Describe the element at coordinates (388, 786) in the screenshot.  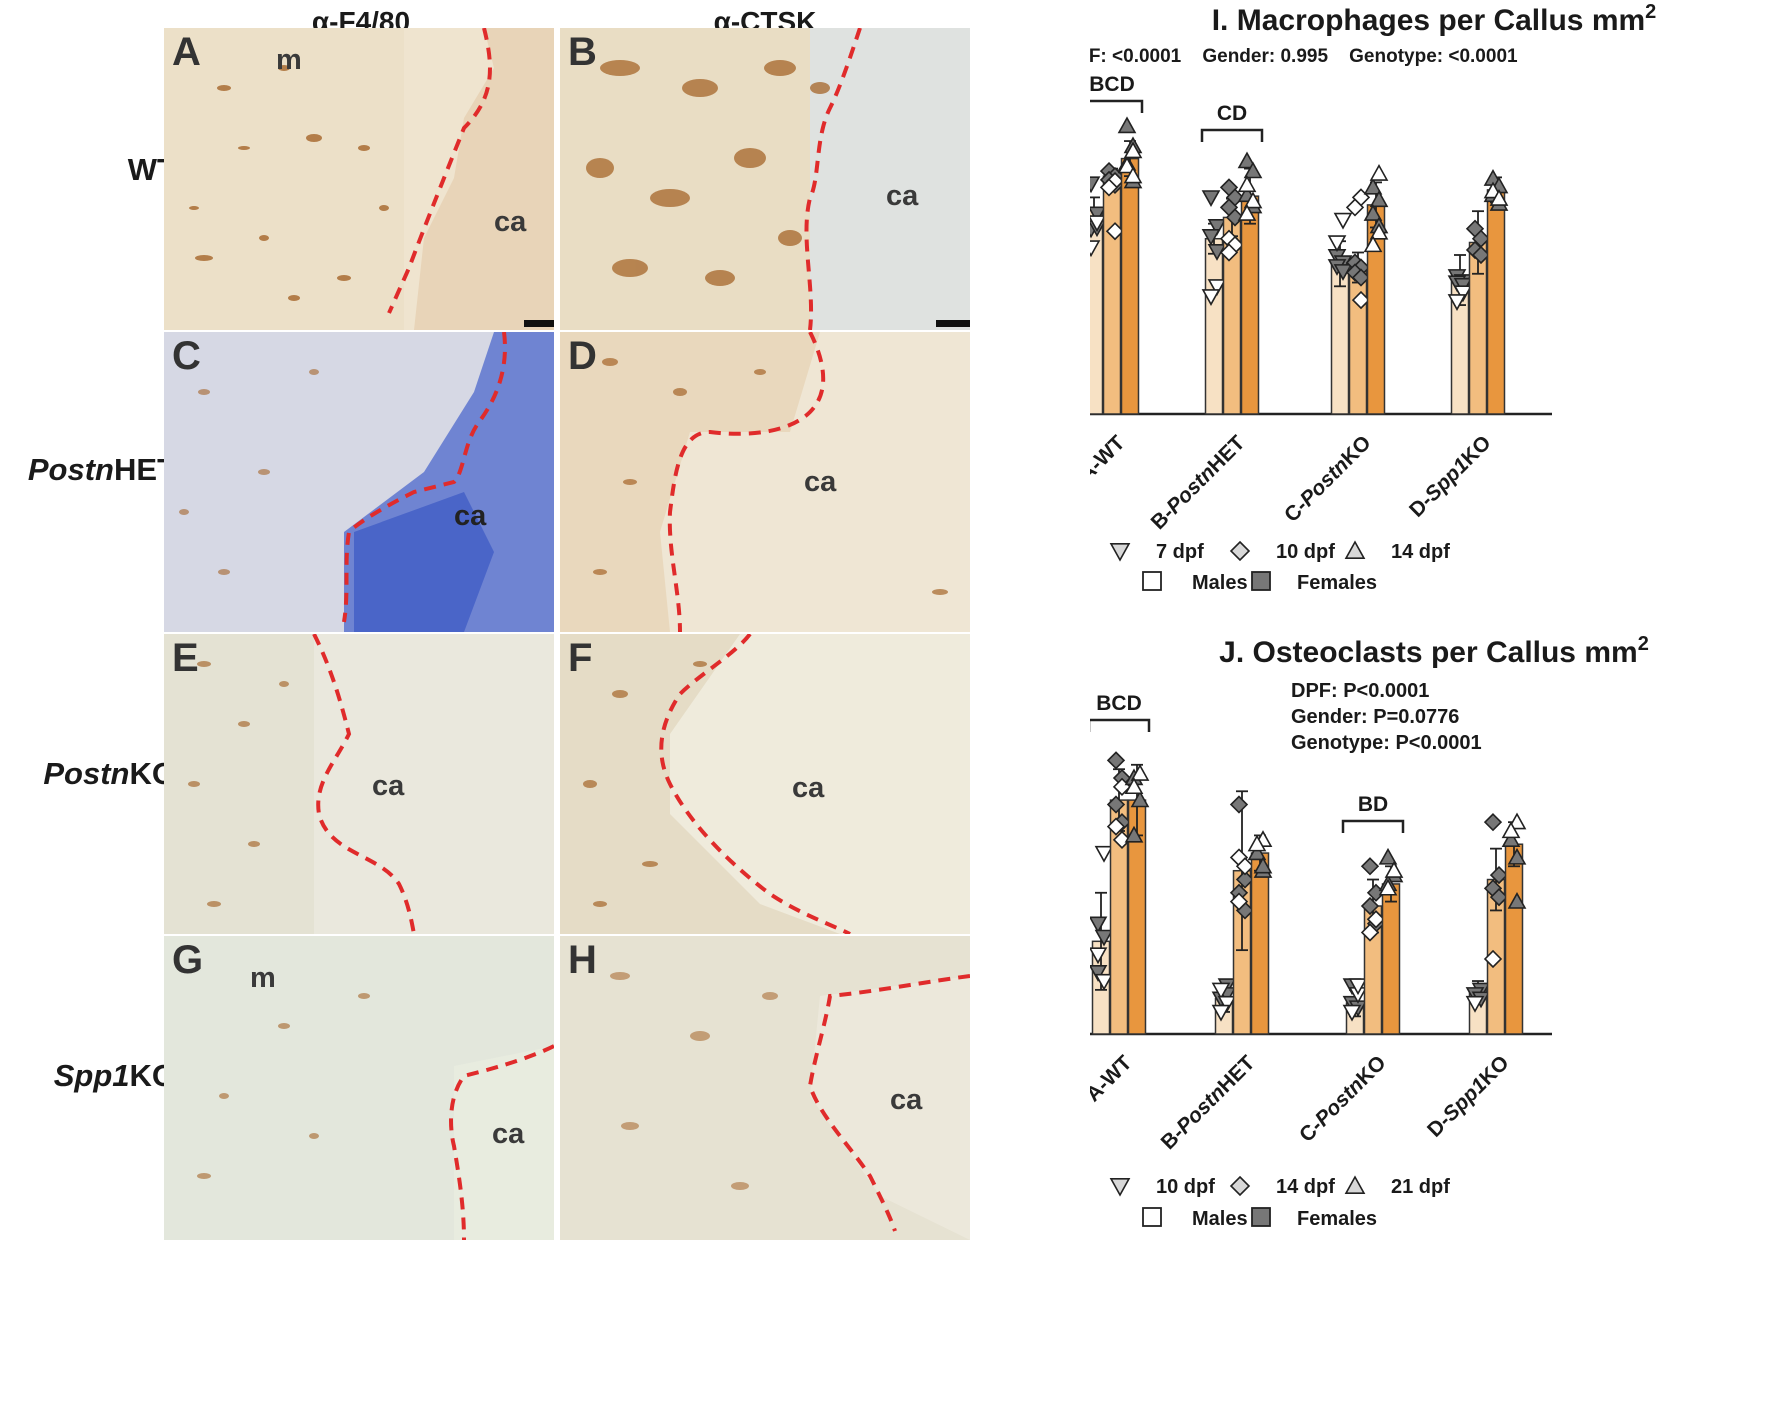
I see `label-callus-e: ca` at that location.